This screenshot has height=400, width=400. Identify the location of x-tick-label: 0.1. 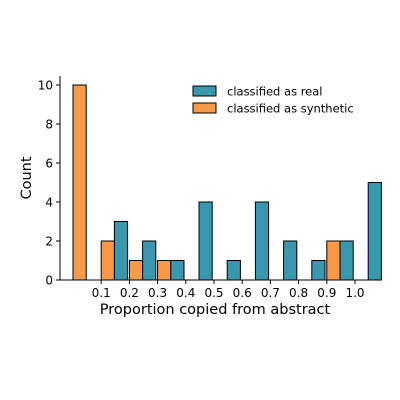
(101, 293).